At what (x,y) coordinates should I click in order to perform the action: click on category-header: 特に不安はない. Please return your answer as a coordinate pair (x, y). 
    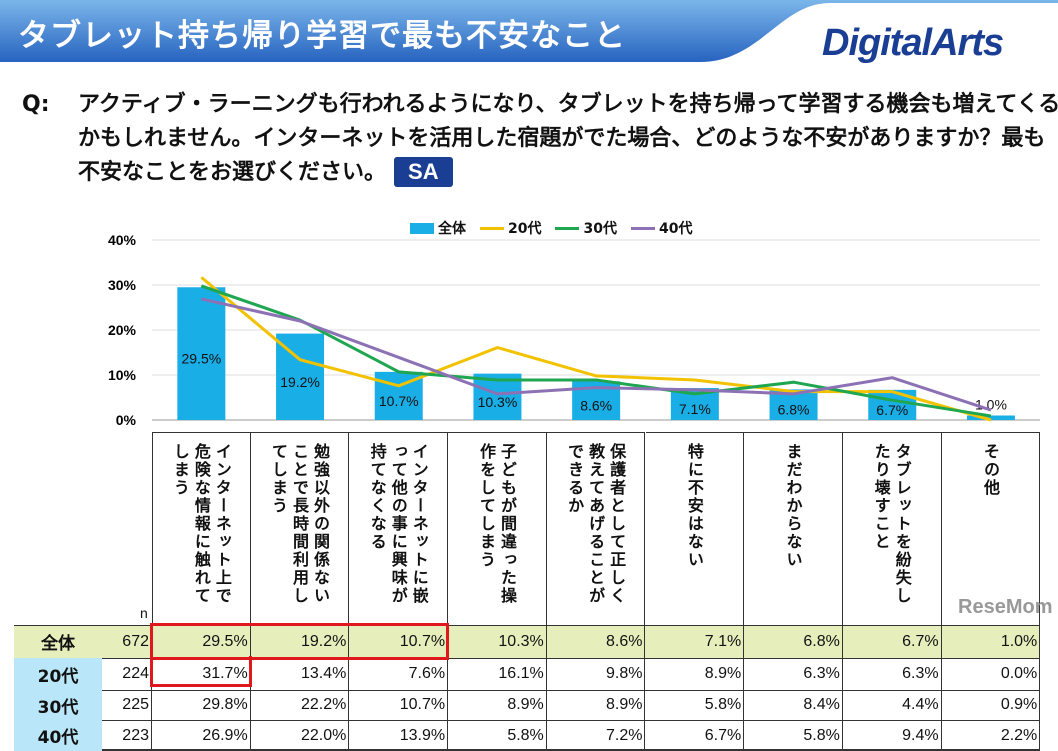
    Looking at the image, I should click on (695, 528).